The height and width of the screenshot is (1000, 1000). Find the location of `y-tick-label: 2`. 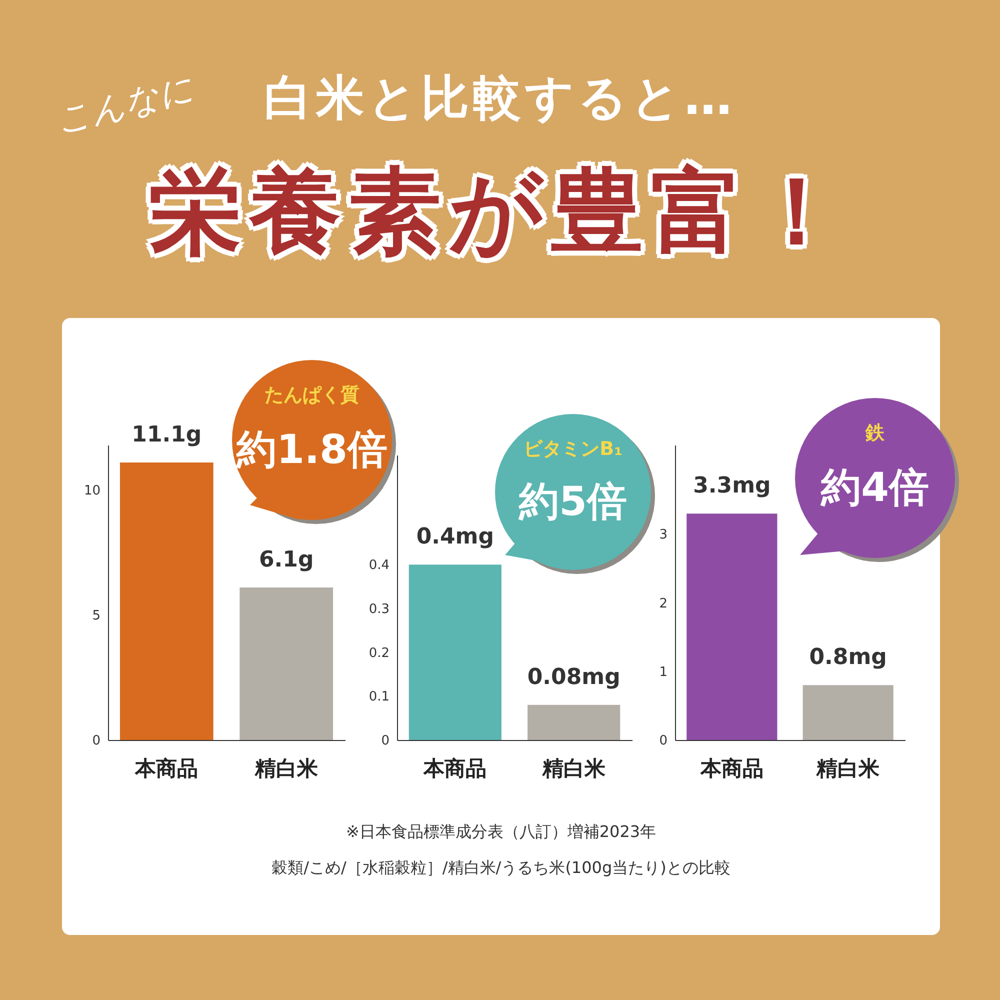

y-tick-label: 2 is located at coordinates (663, 604).